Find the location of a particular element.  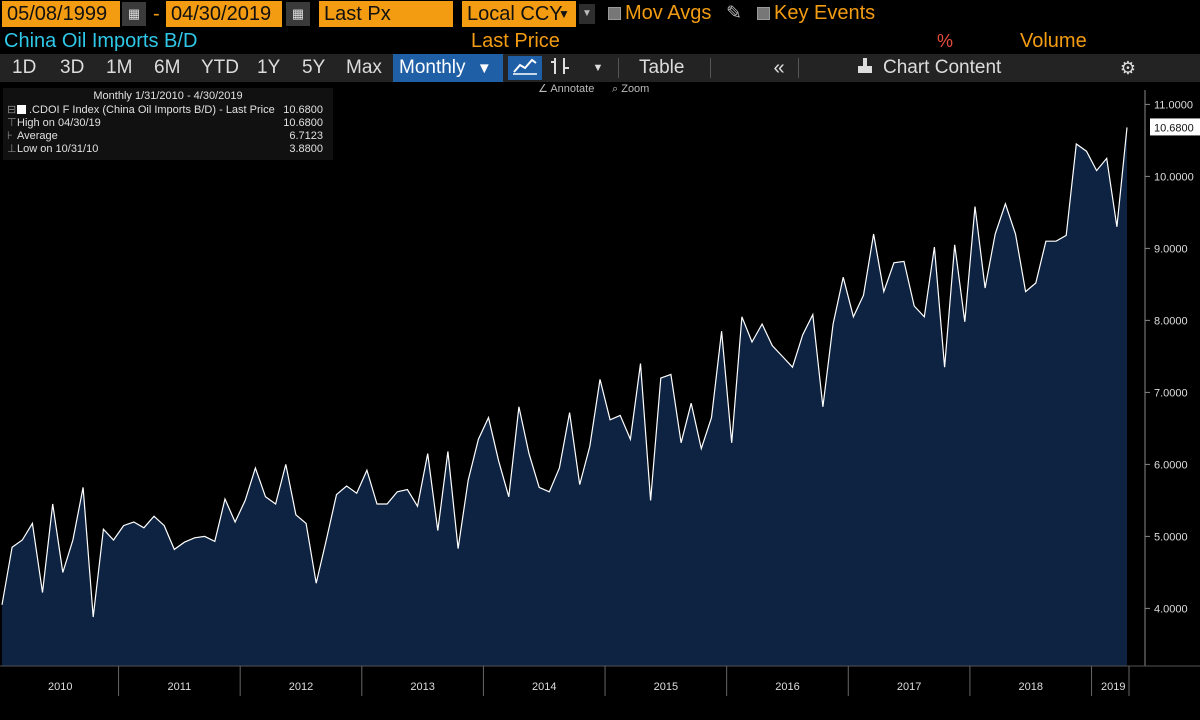

magnifier-icon: ⌕ is located at coordinates (617, 89).